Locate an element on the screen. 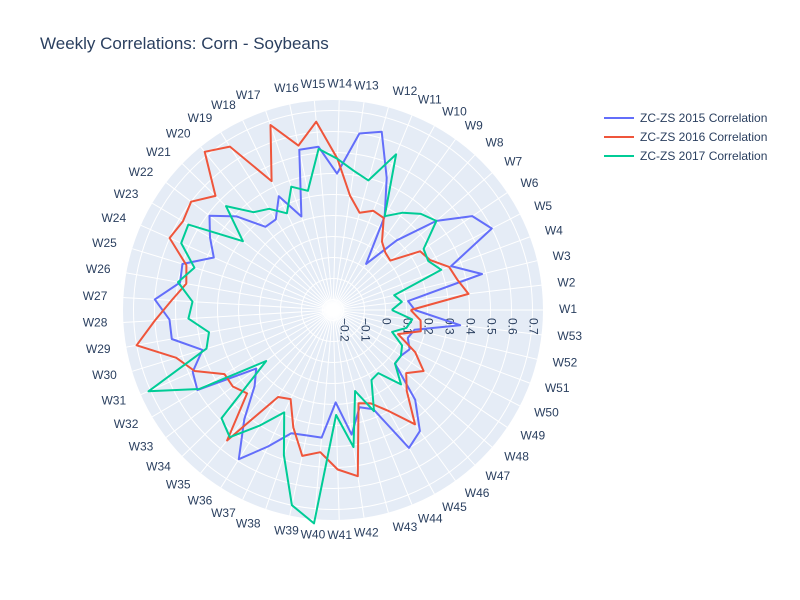 The width and height of the screenshot is (800, 600). angular-tick-label: W10 is located at coordinates (454, 111).